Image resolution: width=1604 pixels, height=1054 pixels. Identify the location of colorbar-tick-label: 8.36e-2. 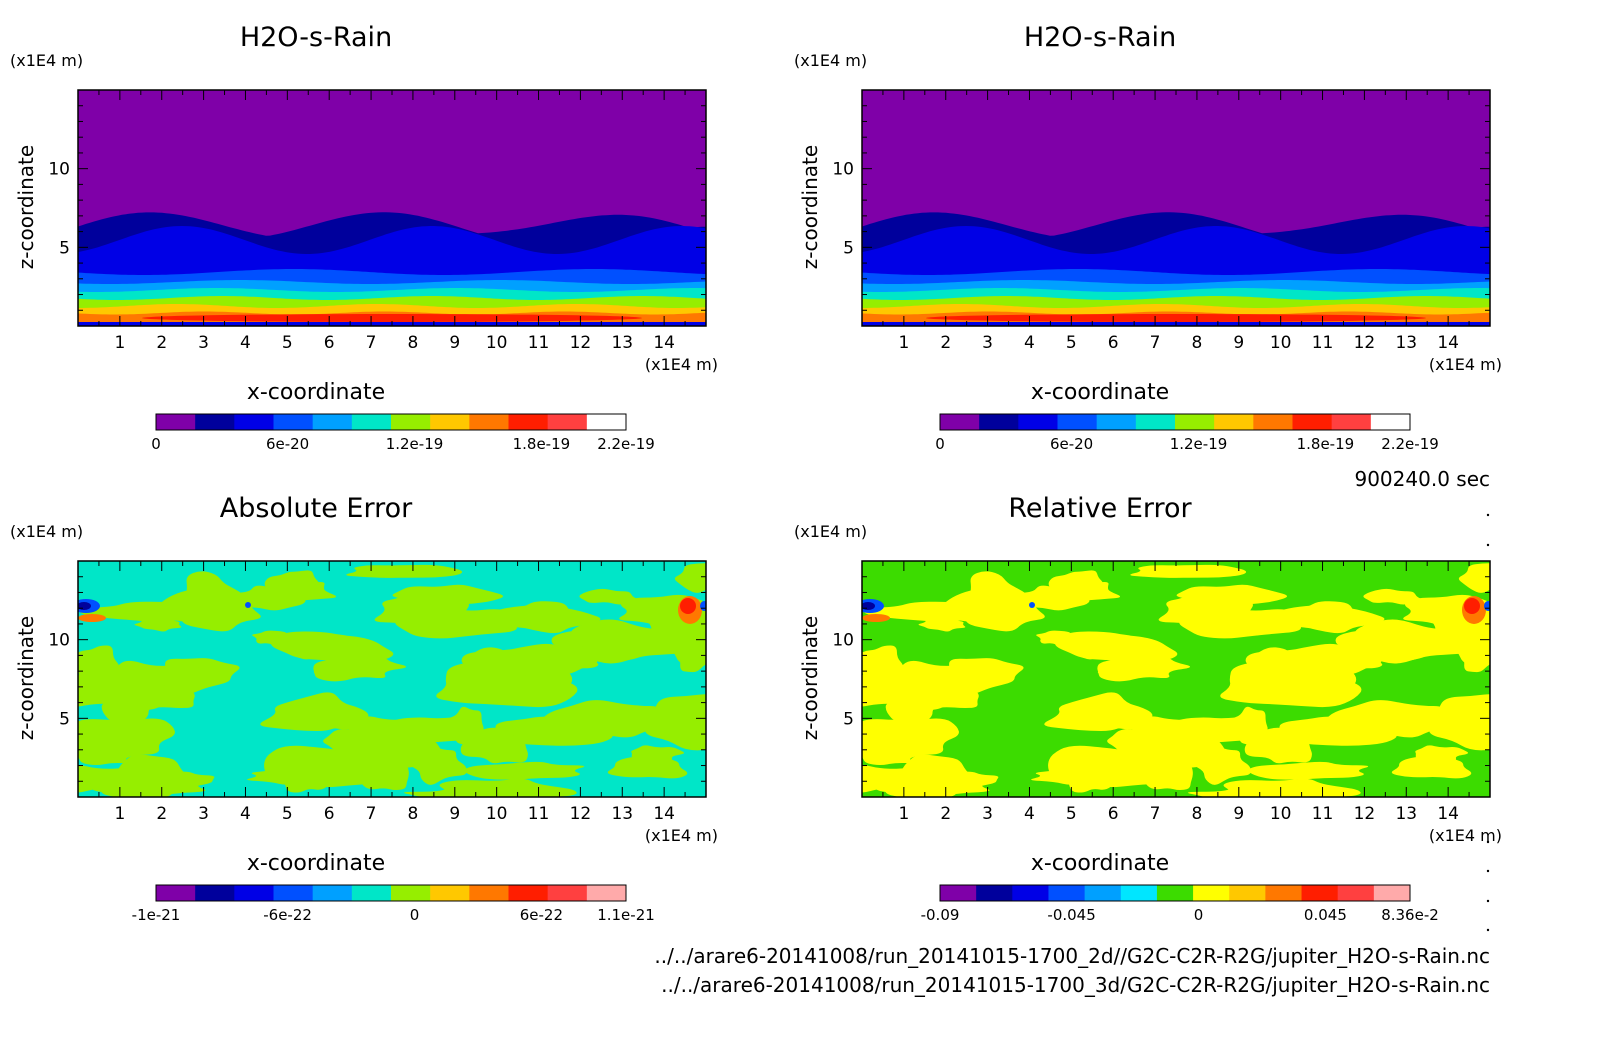
(1410, 915).